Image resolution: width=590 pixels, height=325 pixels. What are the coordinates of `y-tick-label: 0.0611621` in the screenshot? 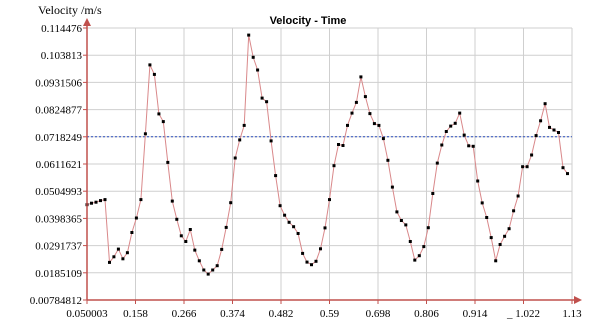 It's located at (59, 165).